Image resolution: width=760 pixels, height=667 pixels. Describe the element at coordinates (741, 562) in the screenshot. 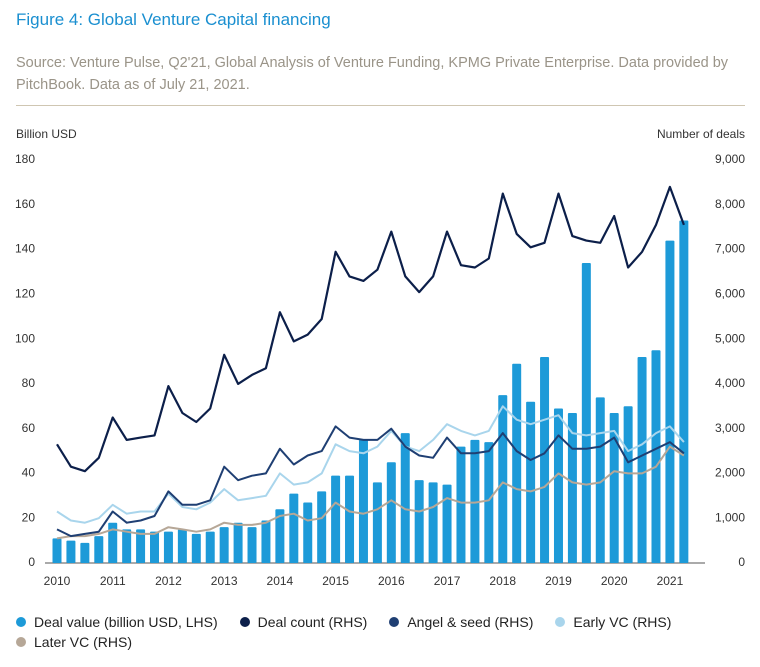

I see `y2-tick-label: 0` at that location.